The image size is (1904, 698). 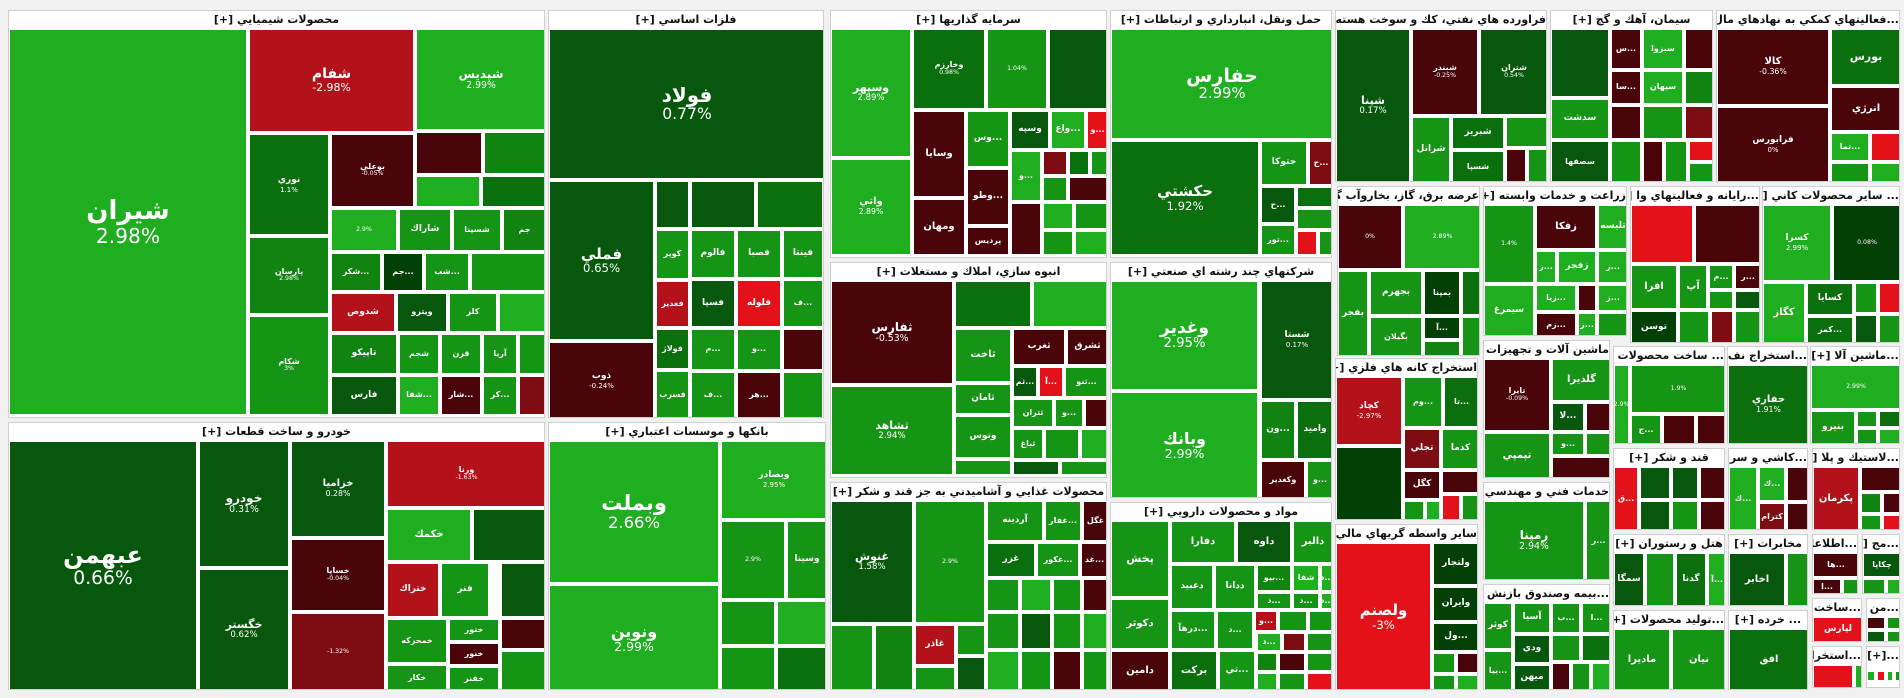 What do you see at coordinates (634, 512) in the screenshot?
I see `treemap-tile: وبملت 2.66%` at bounding box center [634, 512].